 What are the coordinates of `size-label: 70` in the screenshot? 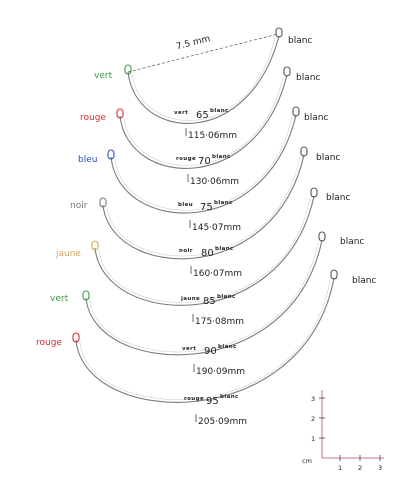 It's located at (204, 161).